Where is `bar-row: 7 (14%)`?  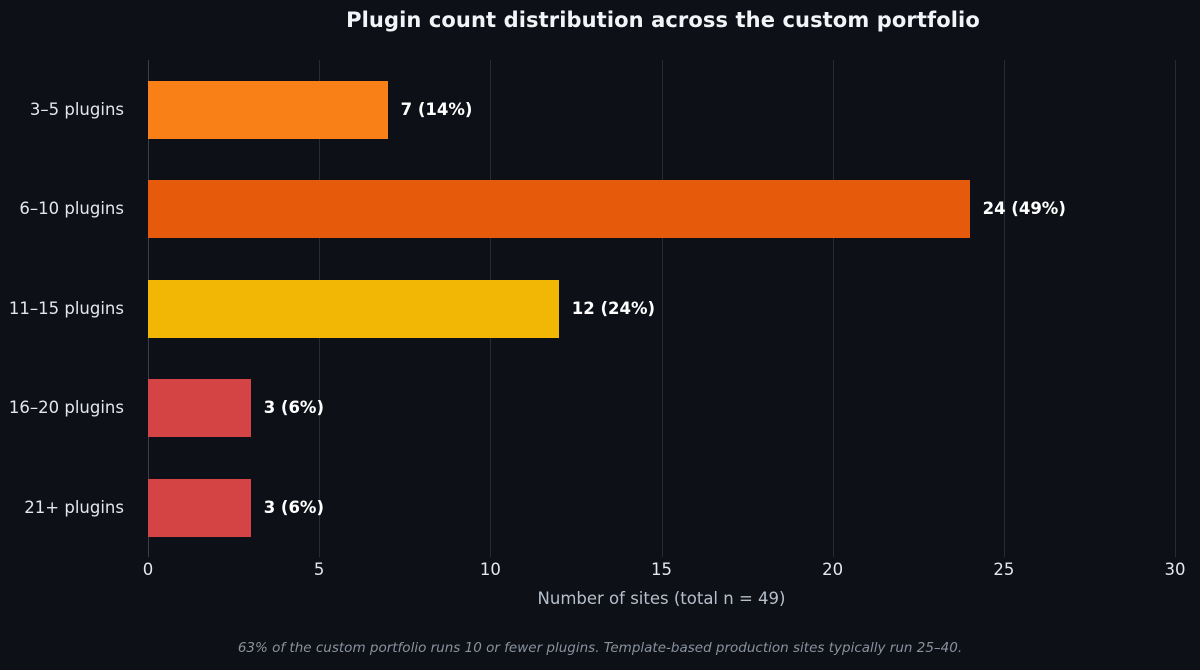 bar-row: 7 (14%) is located at coordinates (661, 109).